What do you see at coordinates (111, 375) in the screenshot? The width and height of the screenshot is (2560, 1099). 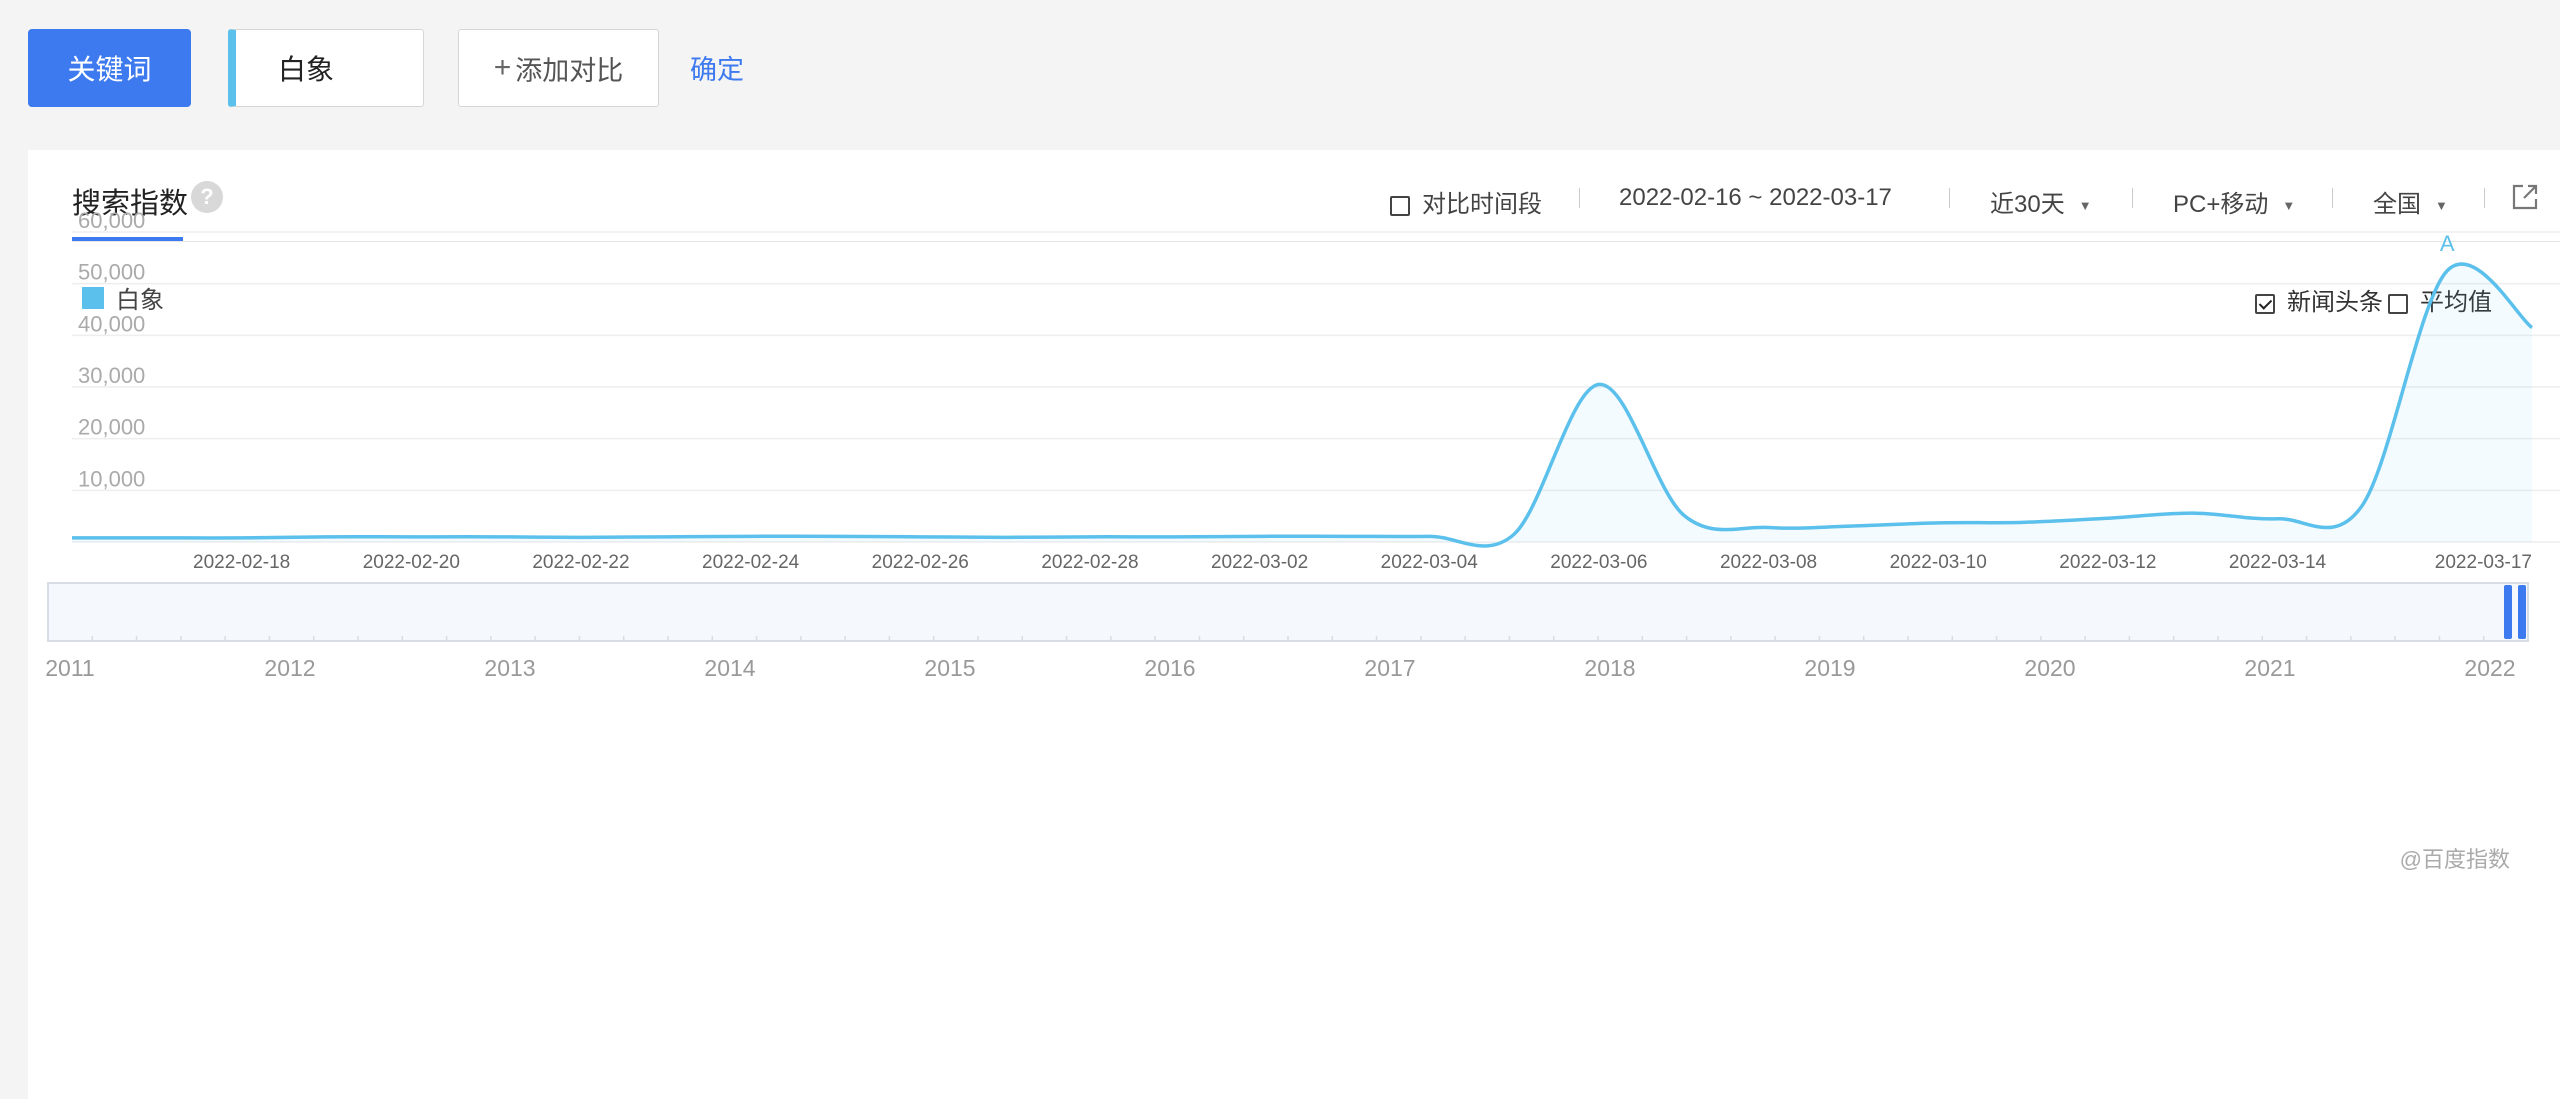 I see `y-tick-label: 30,000` at bounding box center [111, 375].